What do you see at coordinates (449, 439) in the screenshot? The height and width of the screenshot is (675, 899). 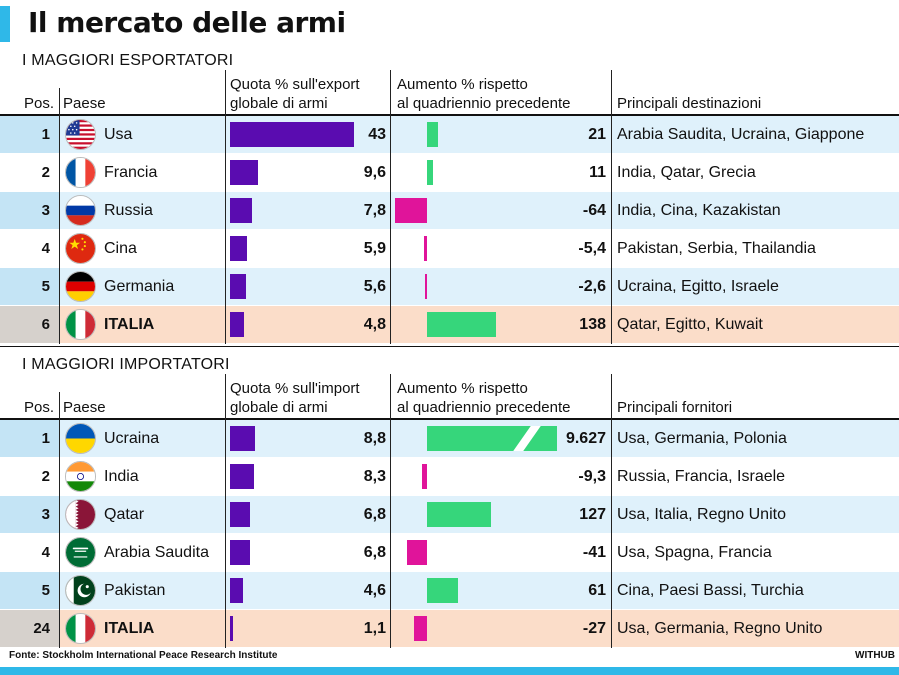 I see `table-row: 1 Ucraina 8,8 9.627 Usa, Germania, Polonia` at bounding box center [449, 439].